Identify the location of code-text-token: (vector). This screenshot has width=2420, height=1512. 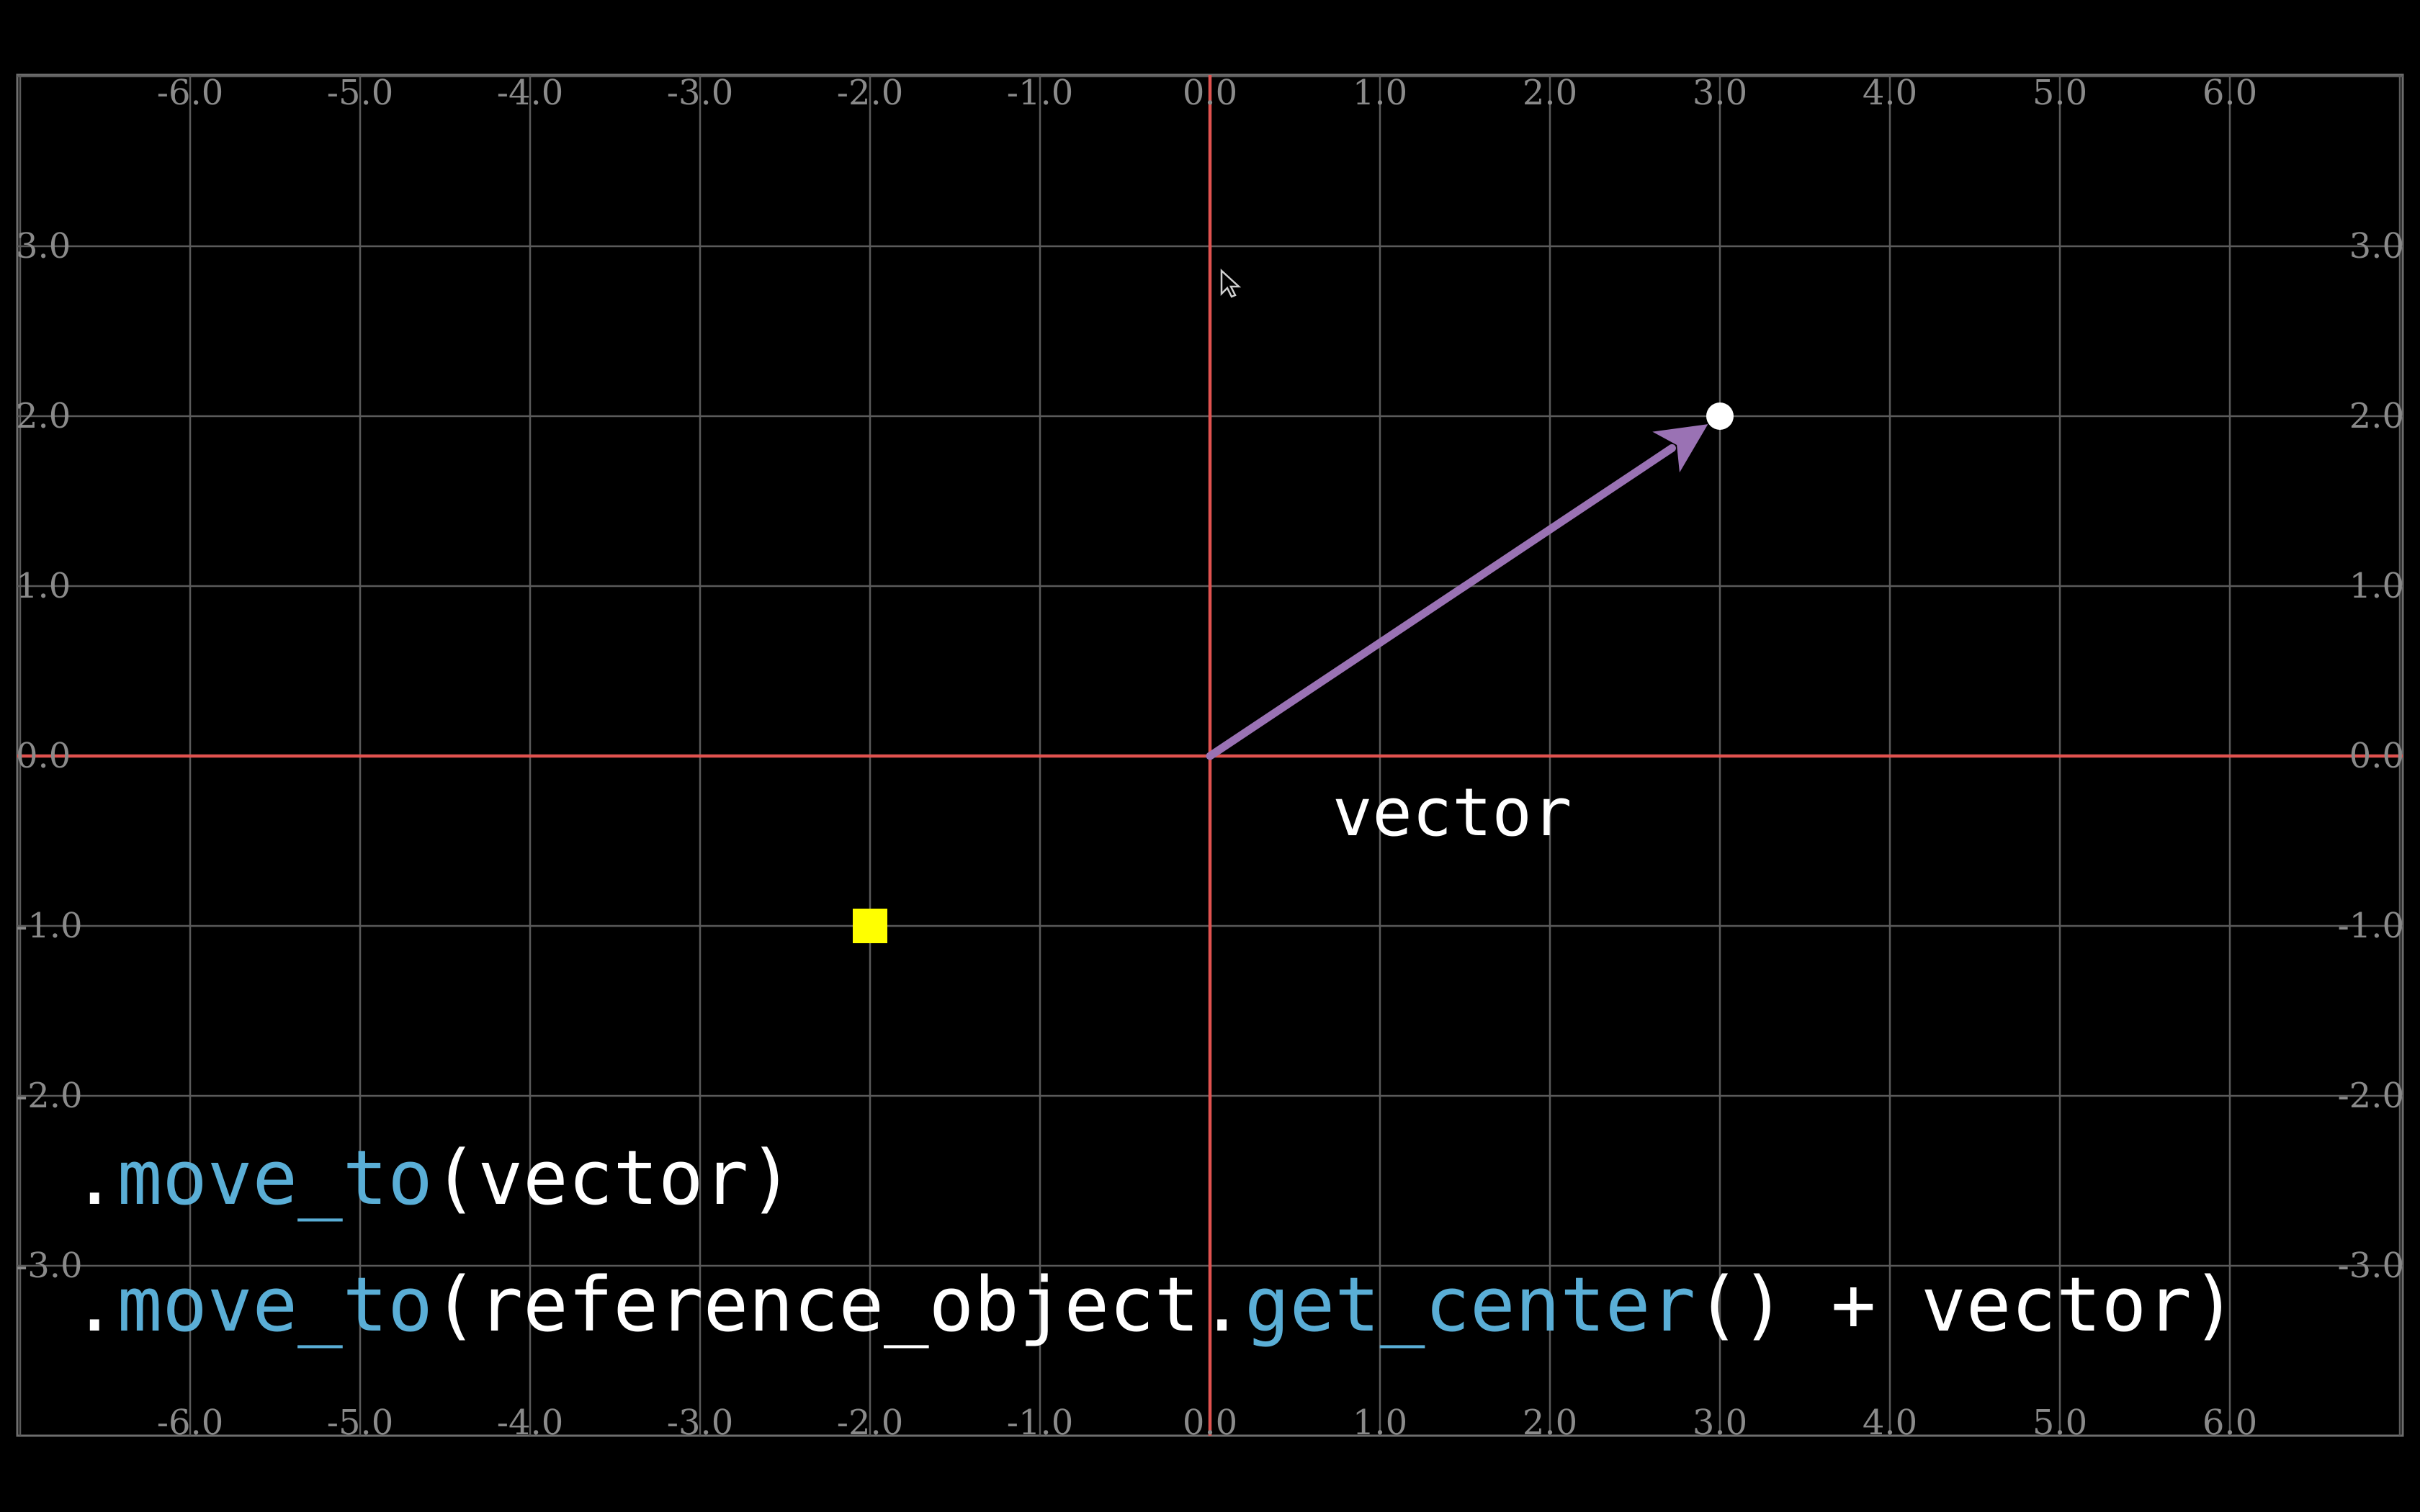
(613, 1178).